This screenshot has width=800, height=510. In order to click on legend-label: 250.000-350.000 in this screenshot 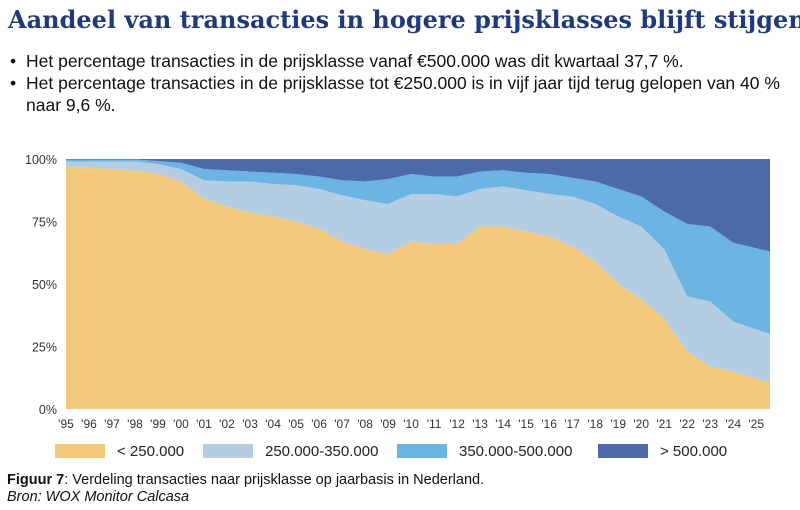, I will do `click(322, 451)`.